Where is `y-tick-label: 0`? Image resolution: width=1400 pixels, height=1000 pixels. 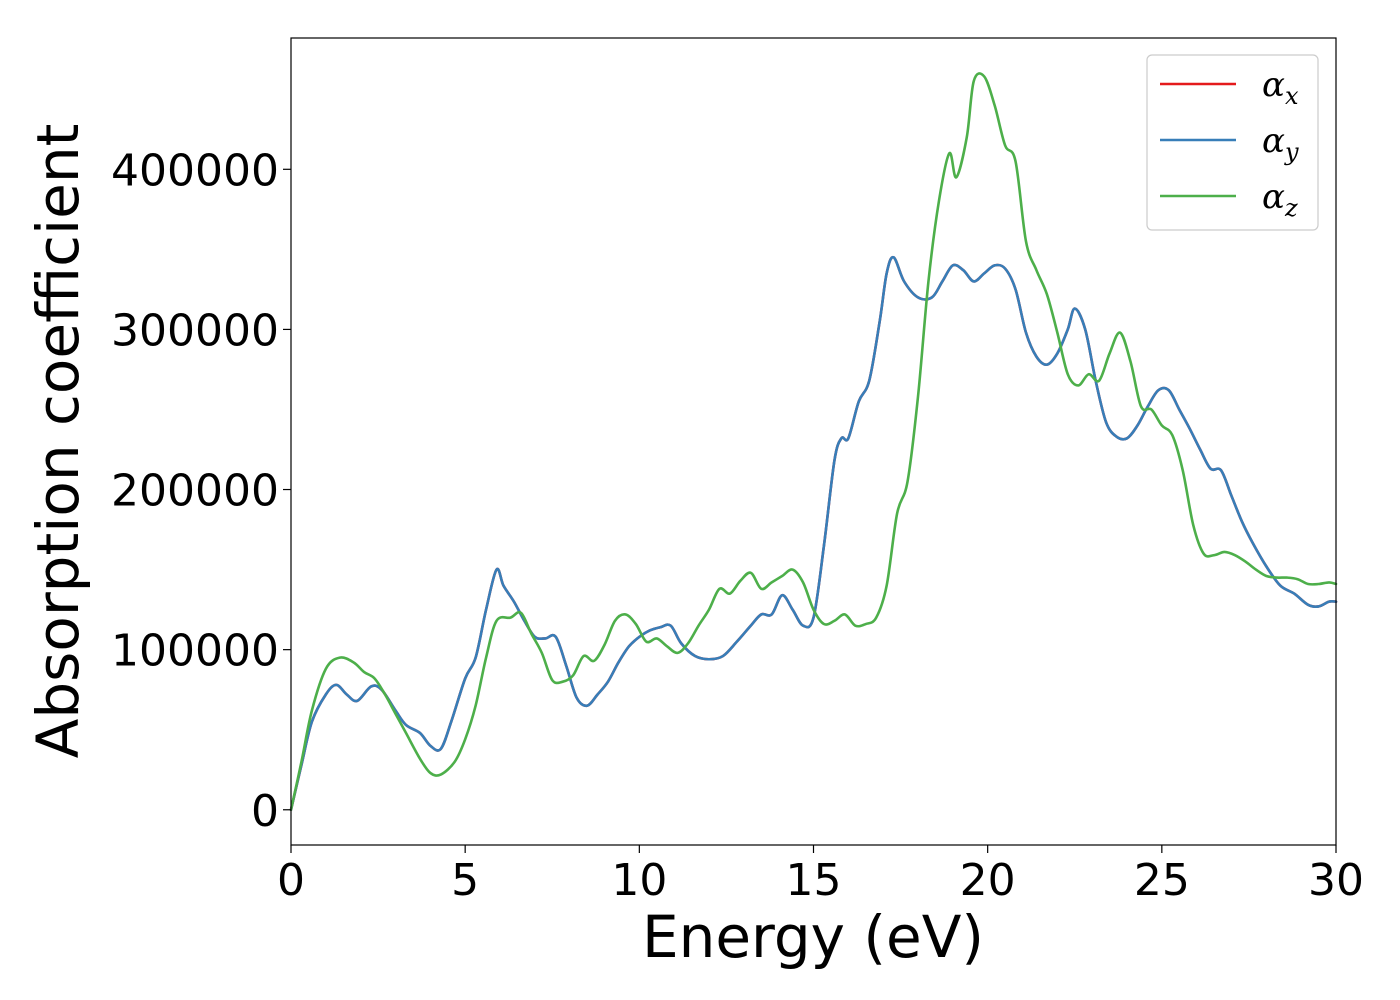 y-tick-label: 0 is located at coordinates (265, 811).